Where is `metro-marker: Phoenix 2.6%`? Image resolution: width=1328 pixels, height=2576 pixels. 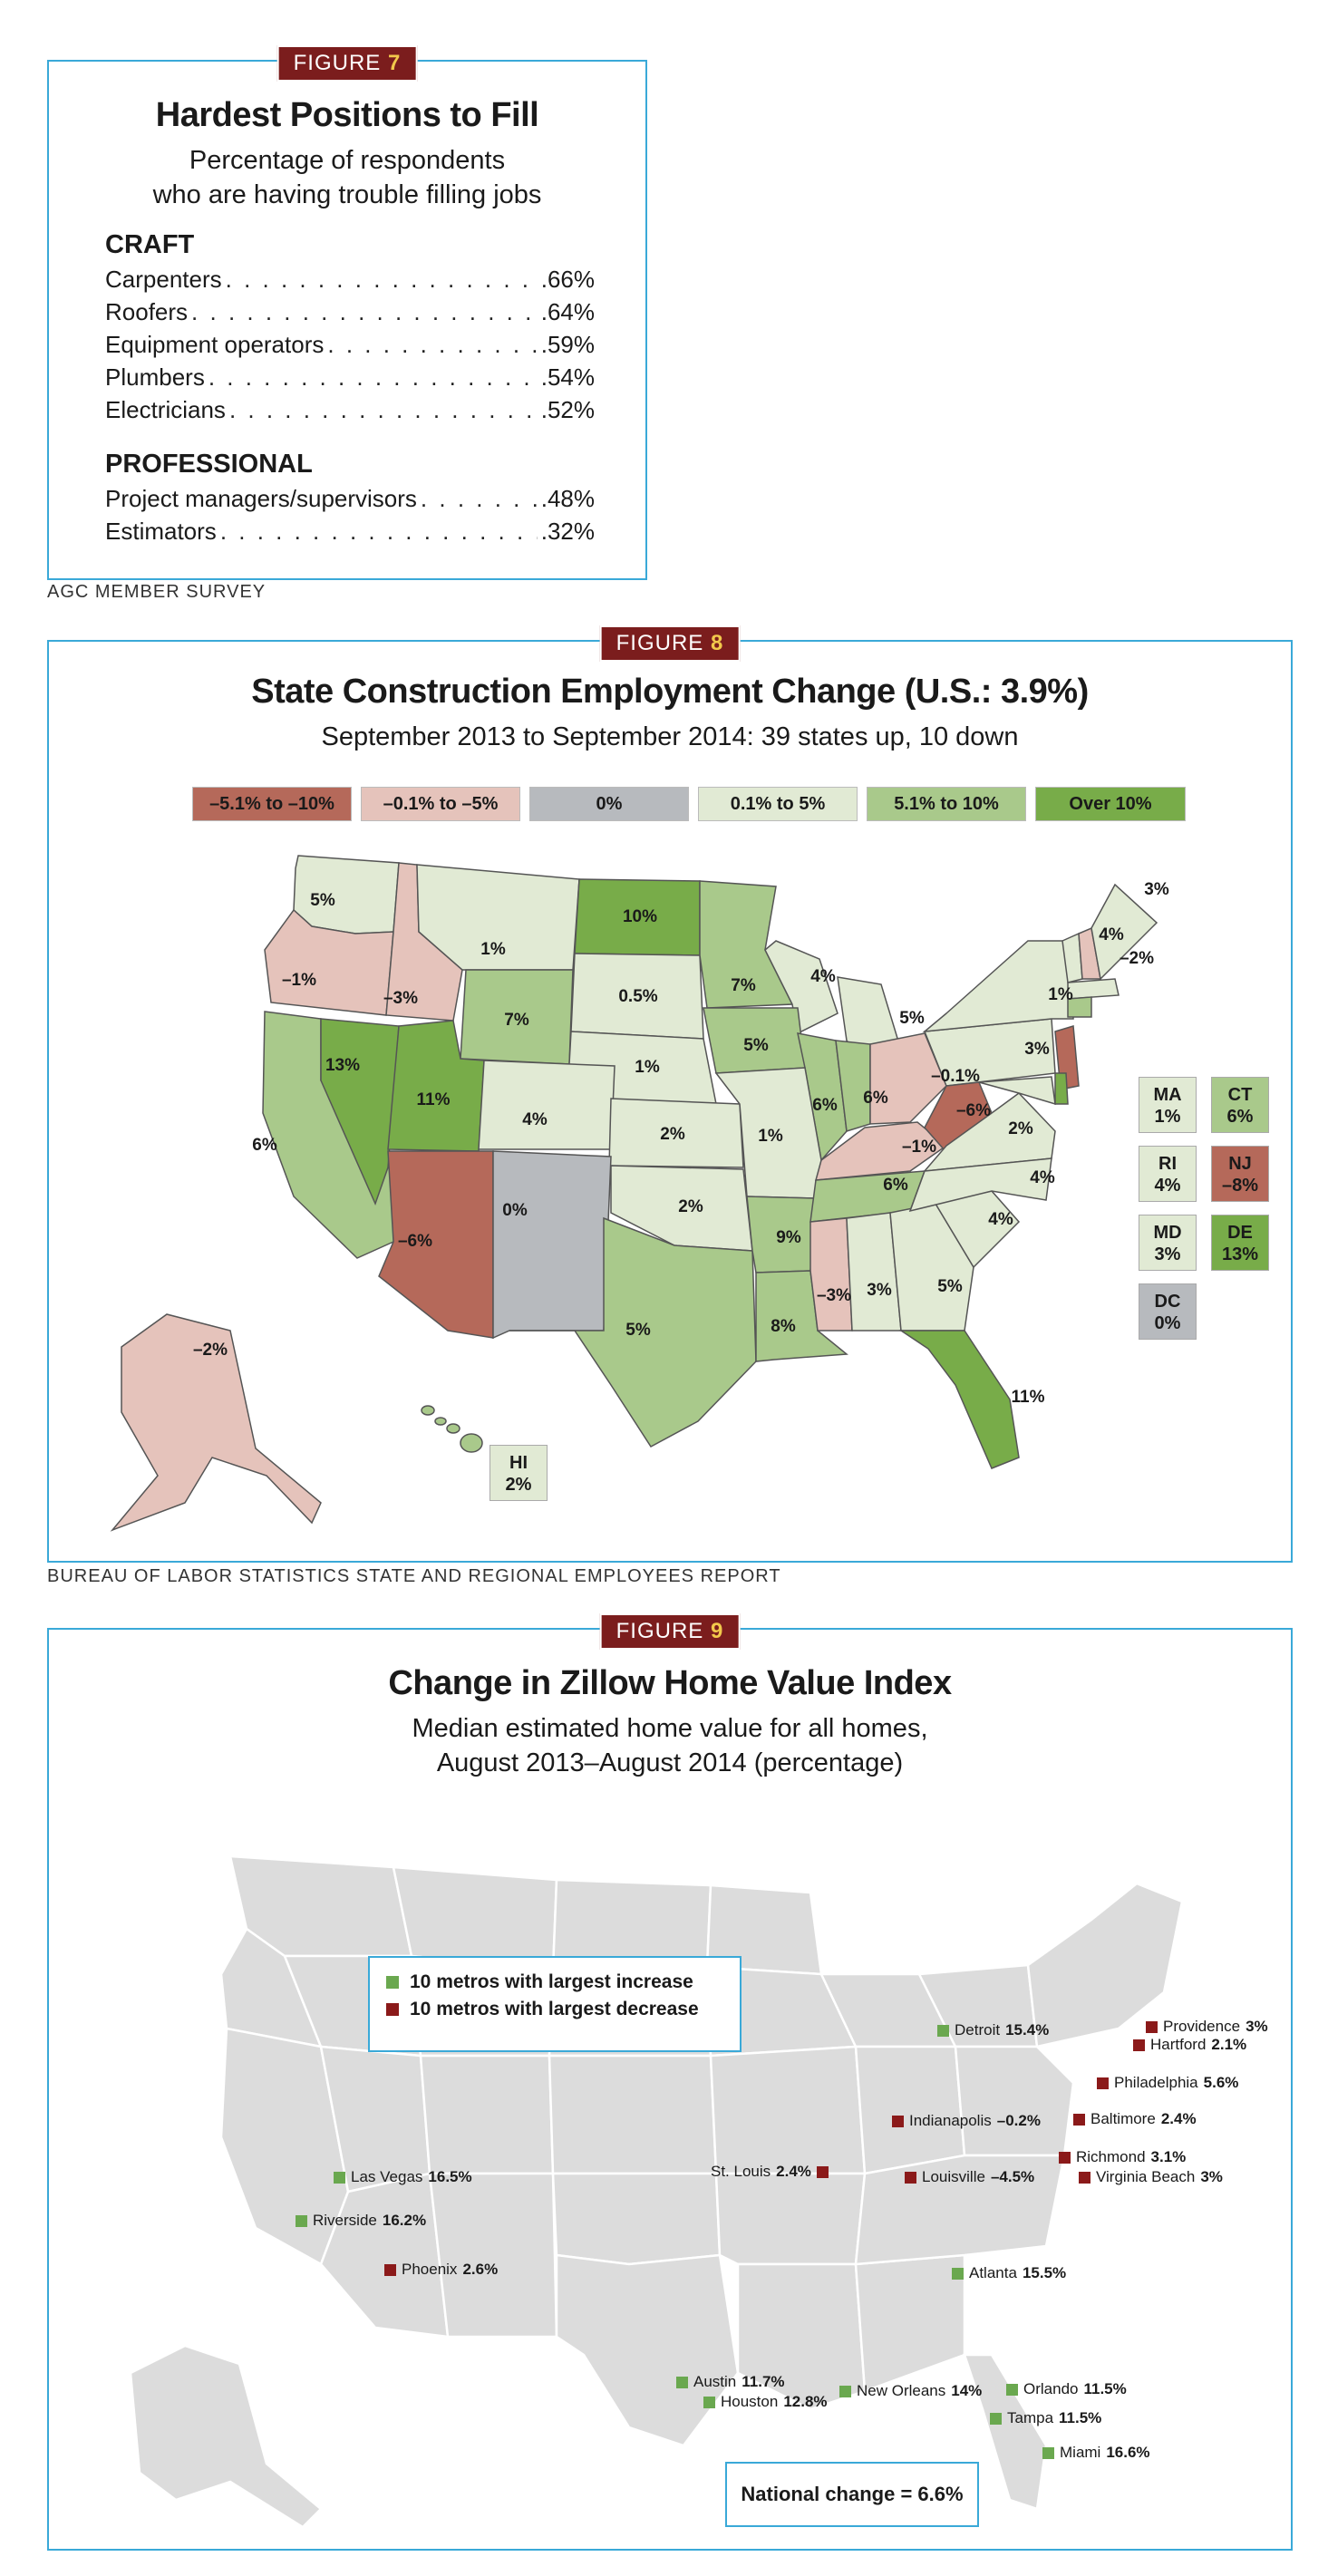
metro-marker: Phoenix 2.6% is located at coordinates (441, 2270).